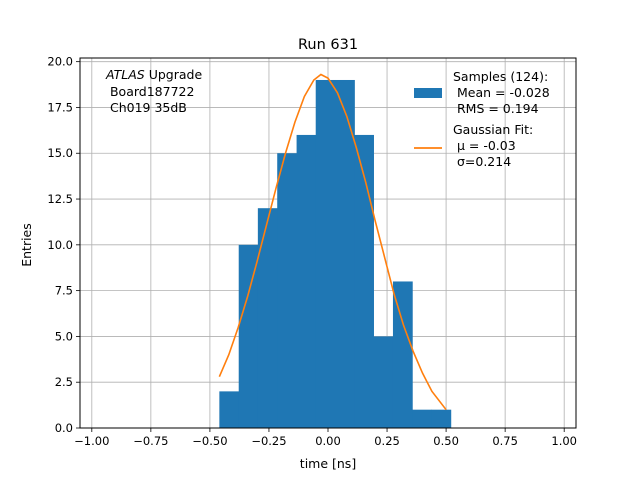 The height and width of the screenshot is (480, 640). What do you see at coordinates (493, 129) in the screenshot?
I see `legend-fit-line-text: Gaussian Fit:` at bounding box center [493, 129].